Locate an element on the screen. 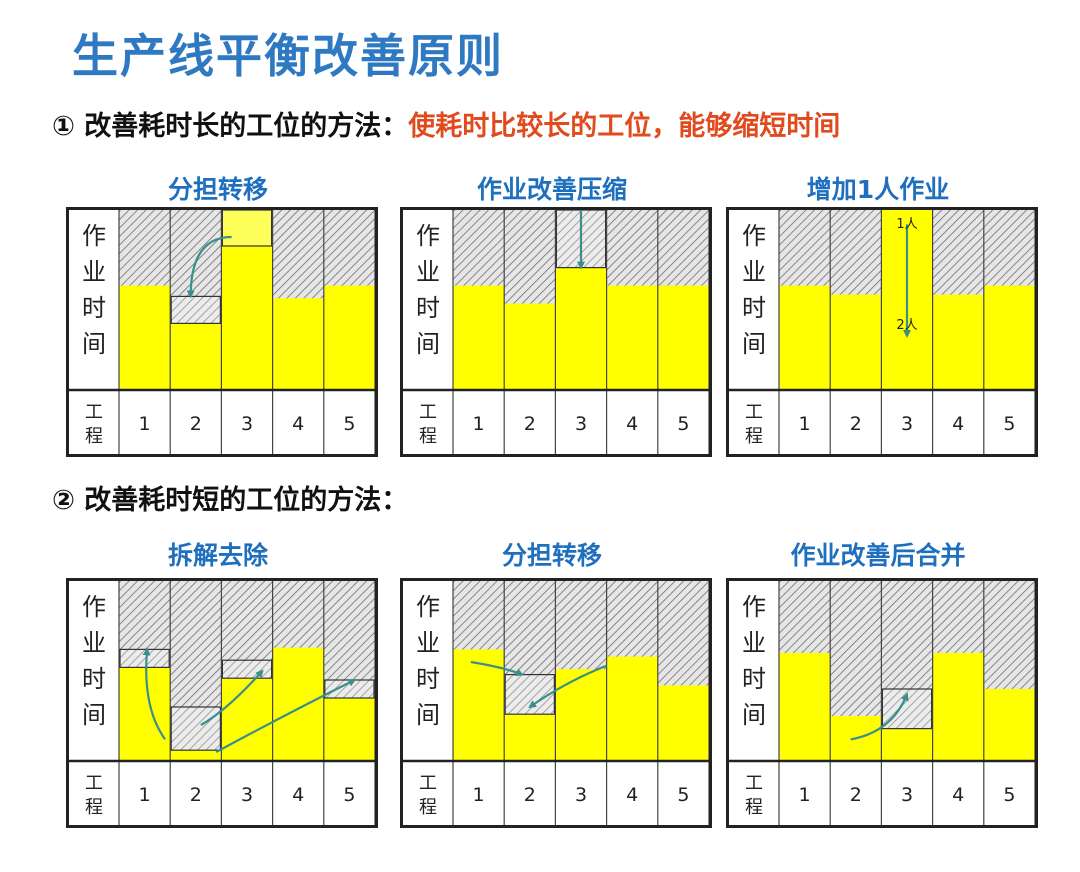 The width and height of the screenshot is (1080, 872). panel-5-chart: 作业时间工程 1 2 3 4 5 is located at coordinates (556, 703).